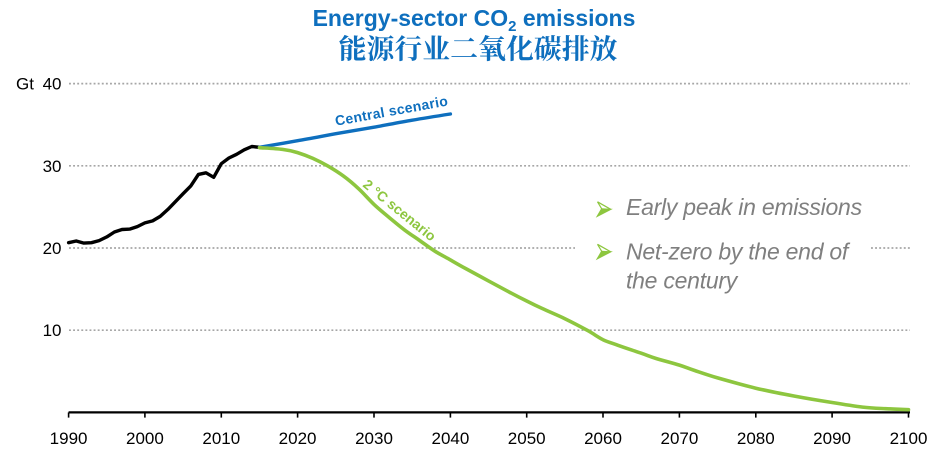 The width and height of the screenshot is (944, 464). I want to click on svg-text: 2090, so click(832, 438).